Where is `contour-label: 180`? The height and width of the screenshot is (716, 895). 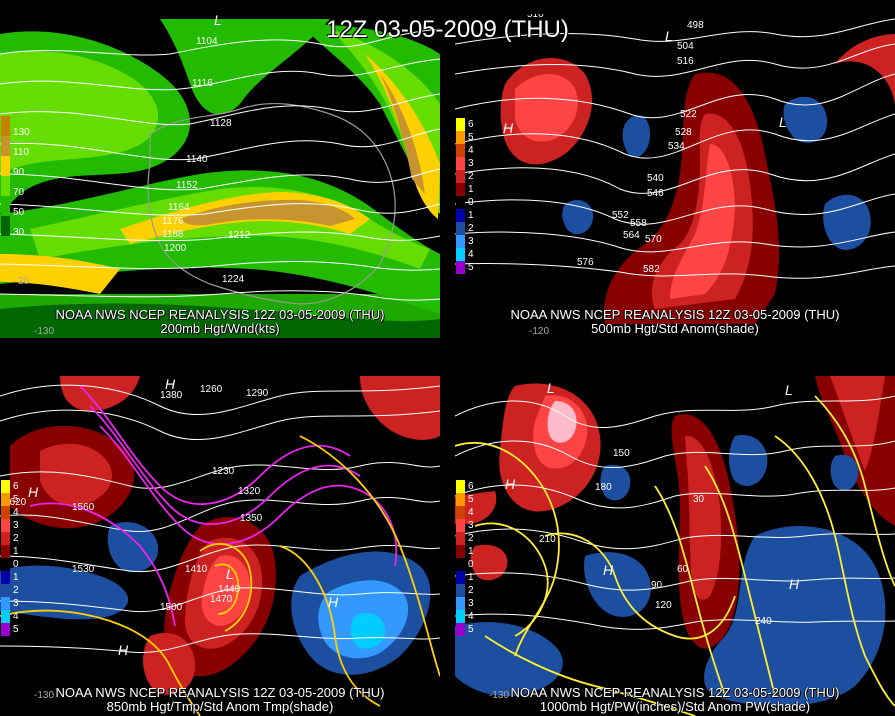 contour-label: 180 is located at coordinates (603, 487).